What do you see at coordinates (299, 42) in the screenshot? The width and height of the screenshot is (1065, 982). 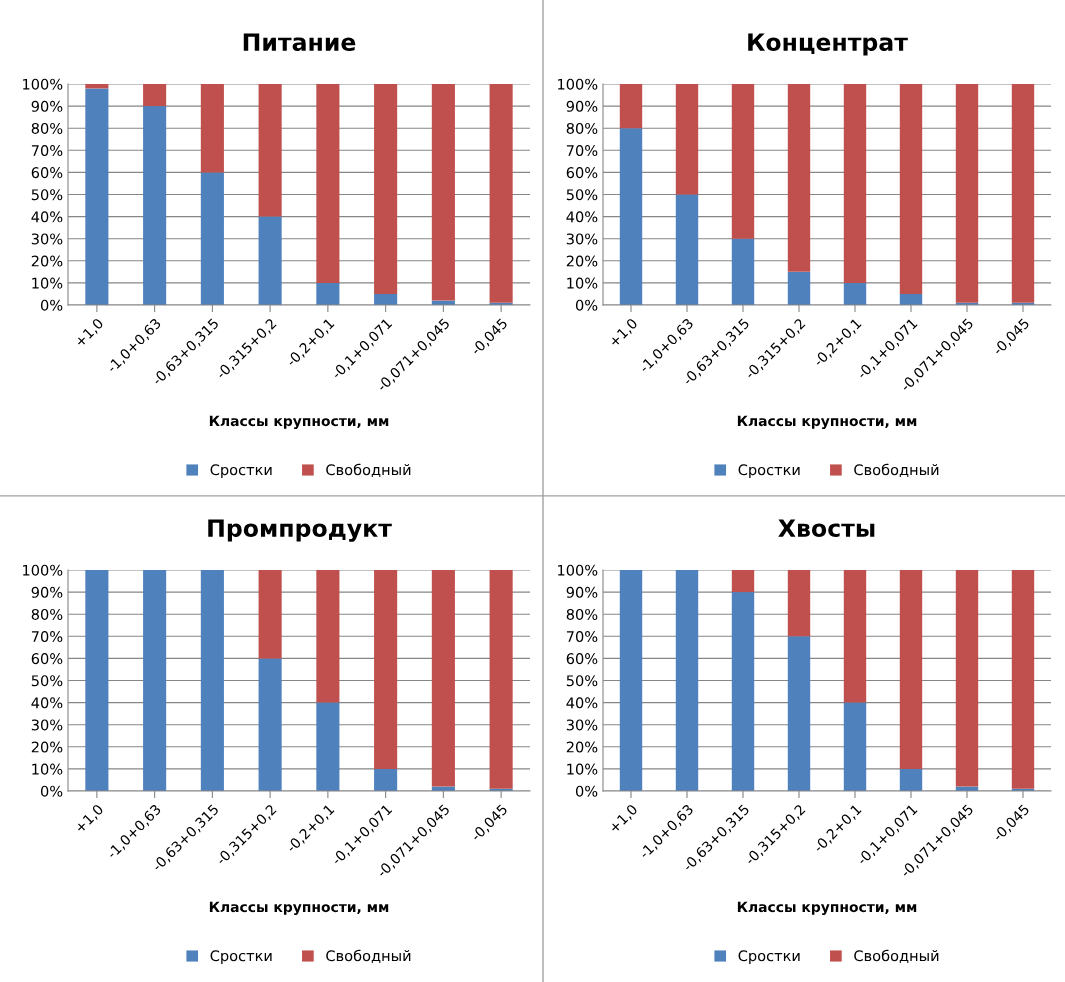 I see `chart-title: Питание` at bounding box center [299, 42].